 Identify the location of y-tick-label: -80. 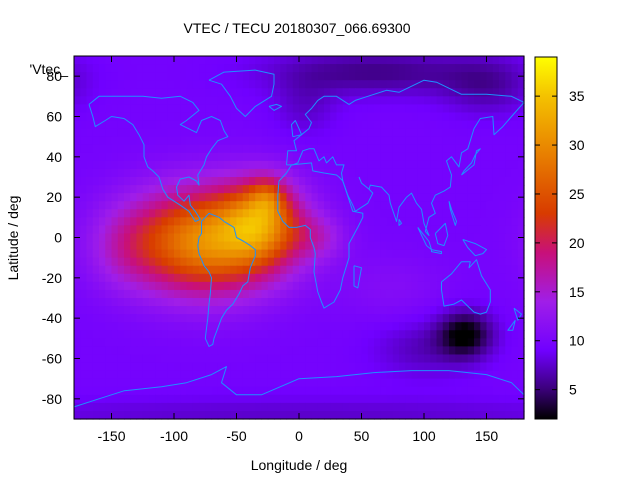
(52, 399).